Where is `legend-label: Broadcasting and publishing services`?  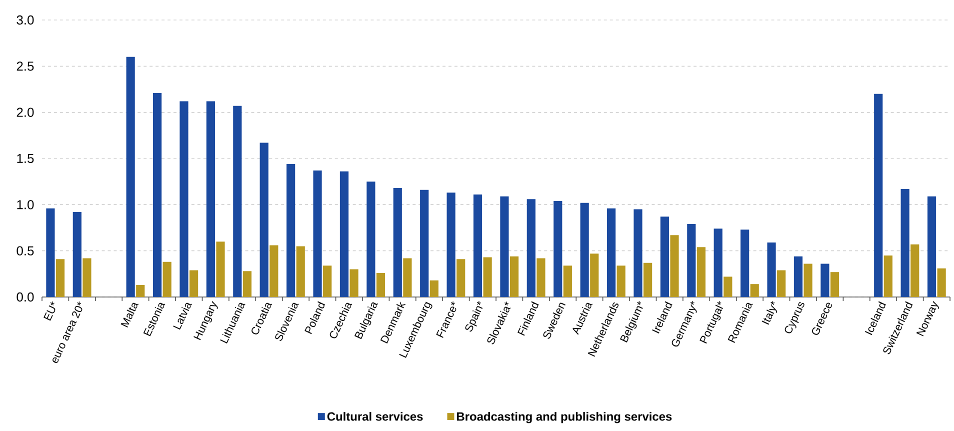 legend-label: Broadcasting and publishing services is located at coordinates (564, 418).